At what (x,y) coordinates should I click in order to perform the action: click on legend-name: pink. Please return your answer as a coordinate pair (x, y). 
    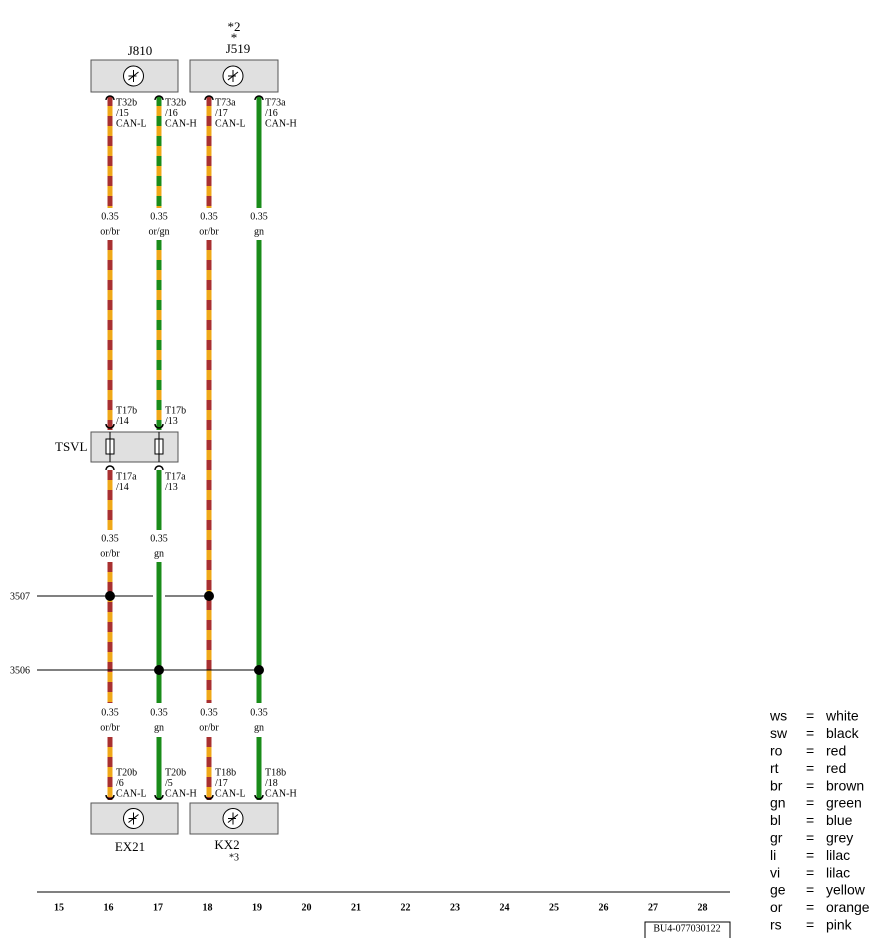
    Looking at the image, I should click on (839, 925).